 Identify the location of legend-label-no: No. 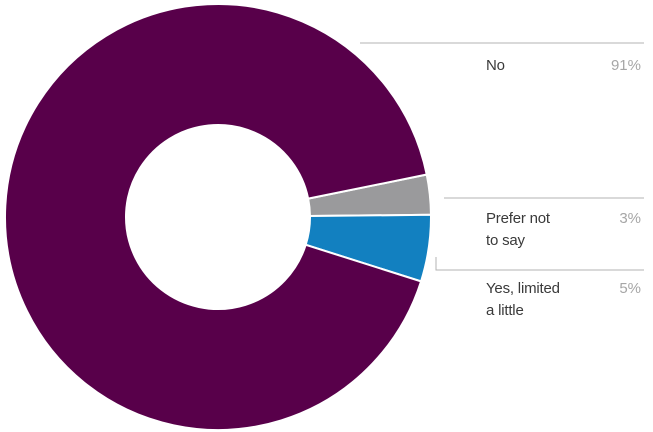
(495, 65).